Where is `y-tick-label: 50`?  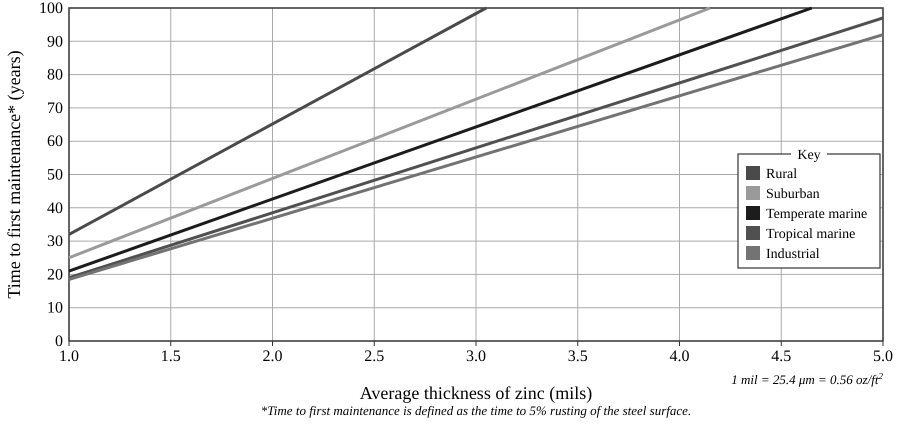
y-tick-label: 50 is located at coordinates (55, 175).